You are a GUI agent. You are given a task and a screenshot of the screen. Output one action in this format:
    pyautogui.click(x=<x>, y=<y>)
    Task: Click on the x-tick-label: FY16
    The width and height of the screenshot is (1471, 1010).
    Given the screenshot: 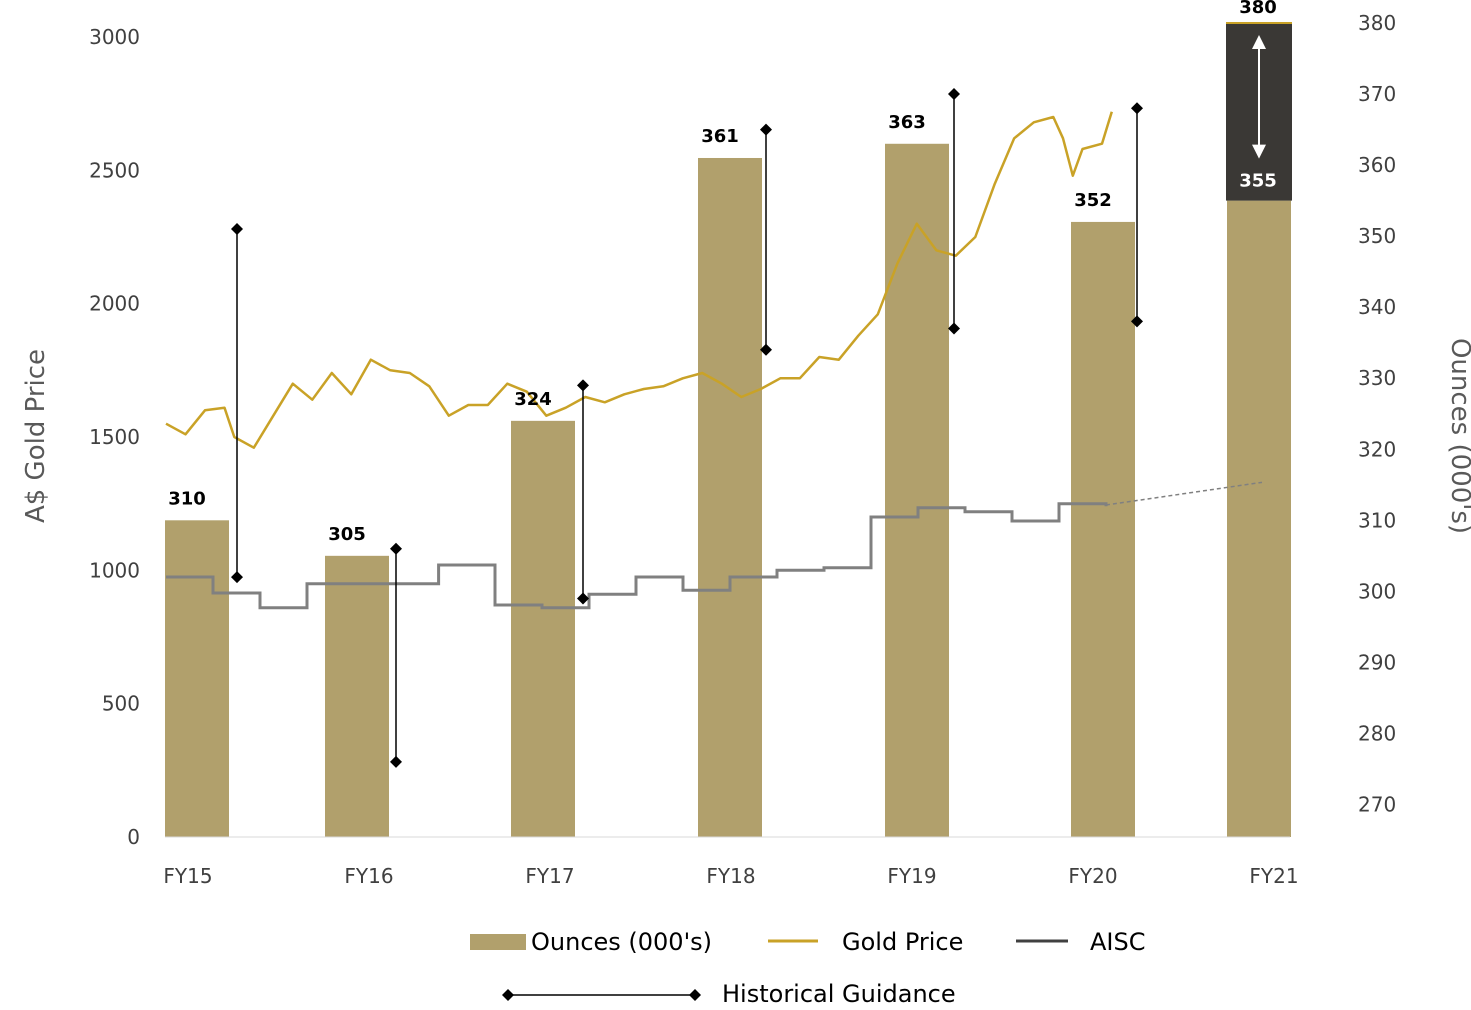 What is the action you would take?
    pyautogui.click(x=368, y=876)
    